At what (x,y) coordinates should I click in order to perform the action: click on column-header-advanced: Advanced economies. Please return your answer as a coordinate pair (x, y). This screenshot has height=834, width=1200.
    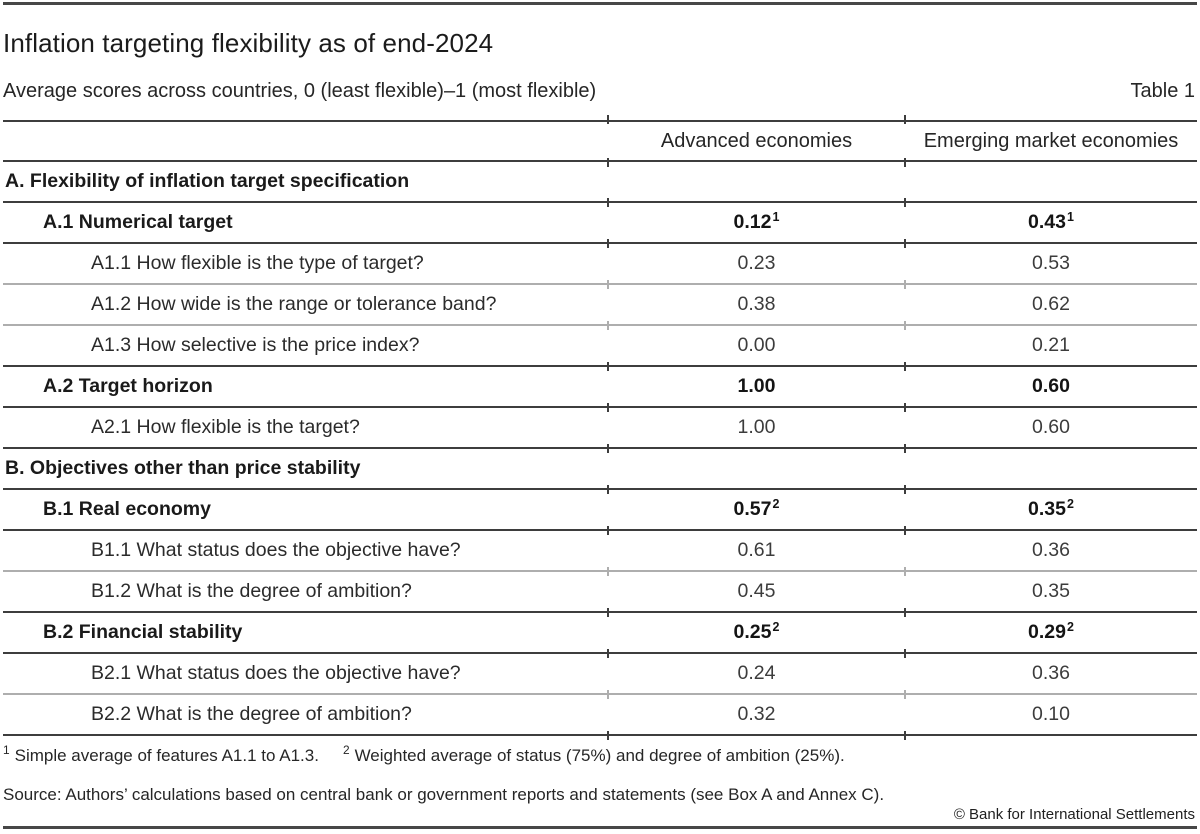
    Looking at the image, I should click on (756, 141).